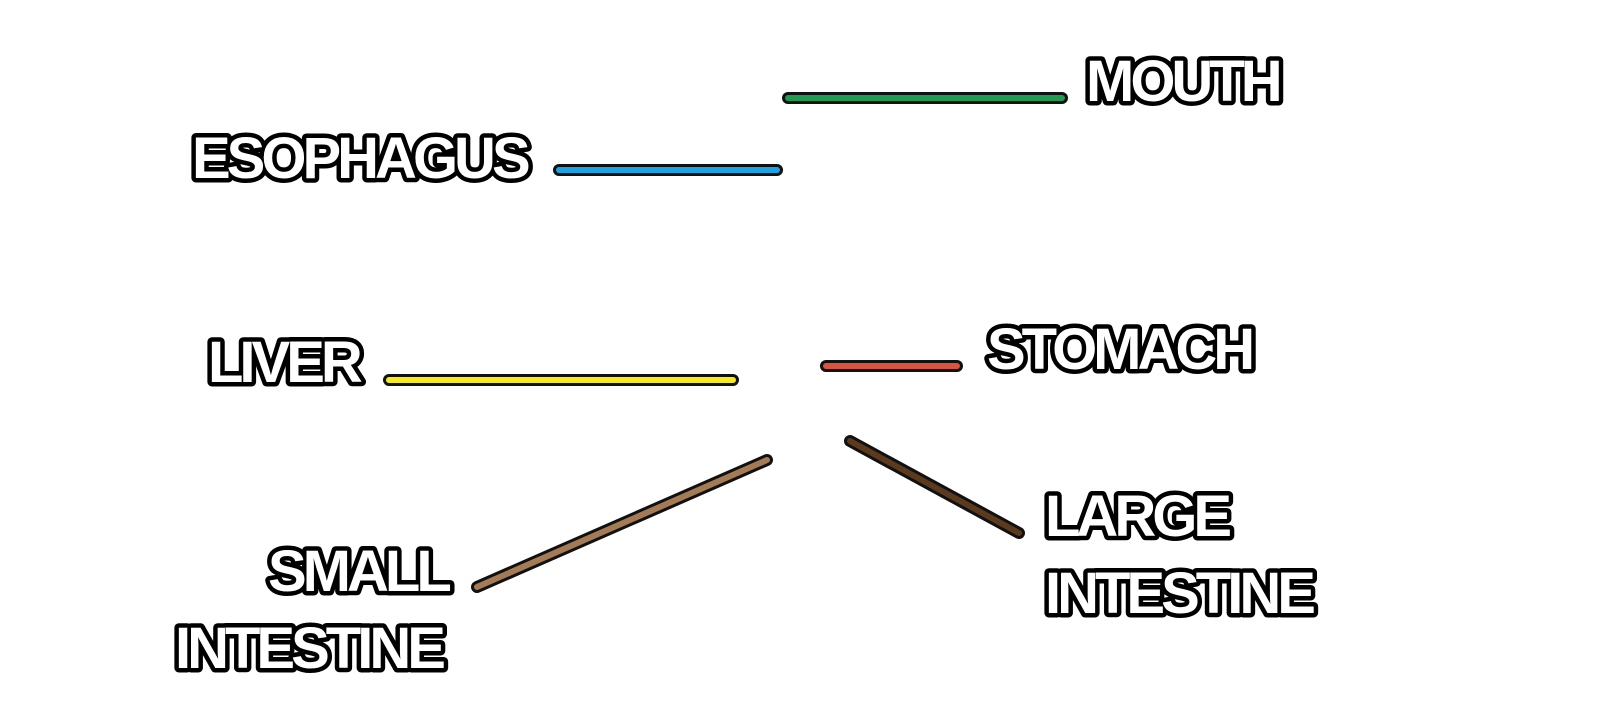 The image size is (1614, 723). Describe the element at coordinates (1182, 81) in the screenshot. I see `mouth-label: MOUTH` at that location.